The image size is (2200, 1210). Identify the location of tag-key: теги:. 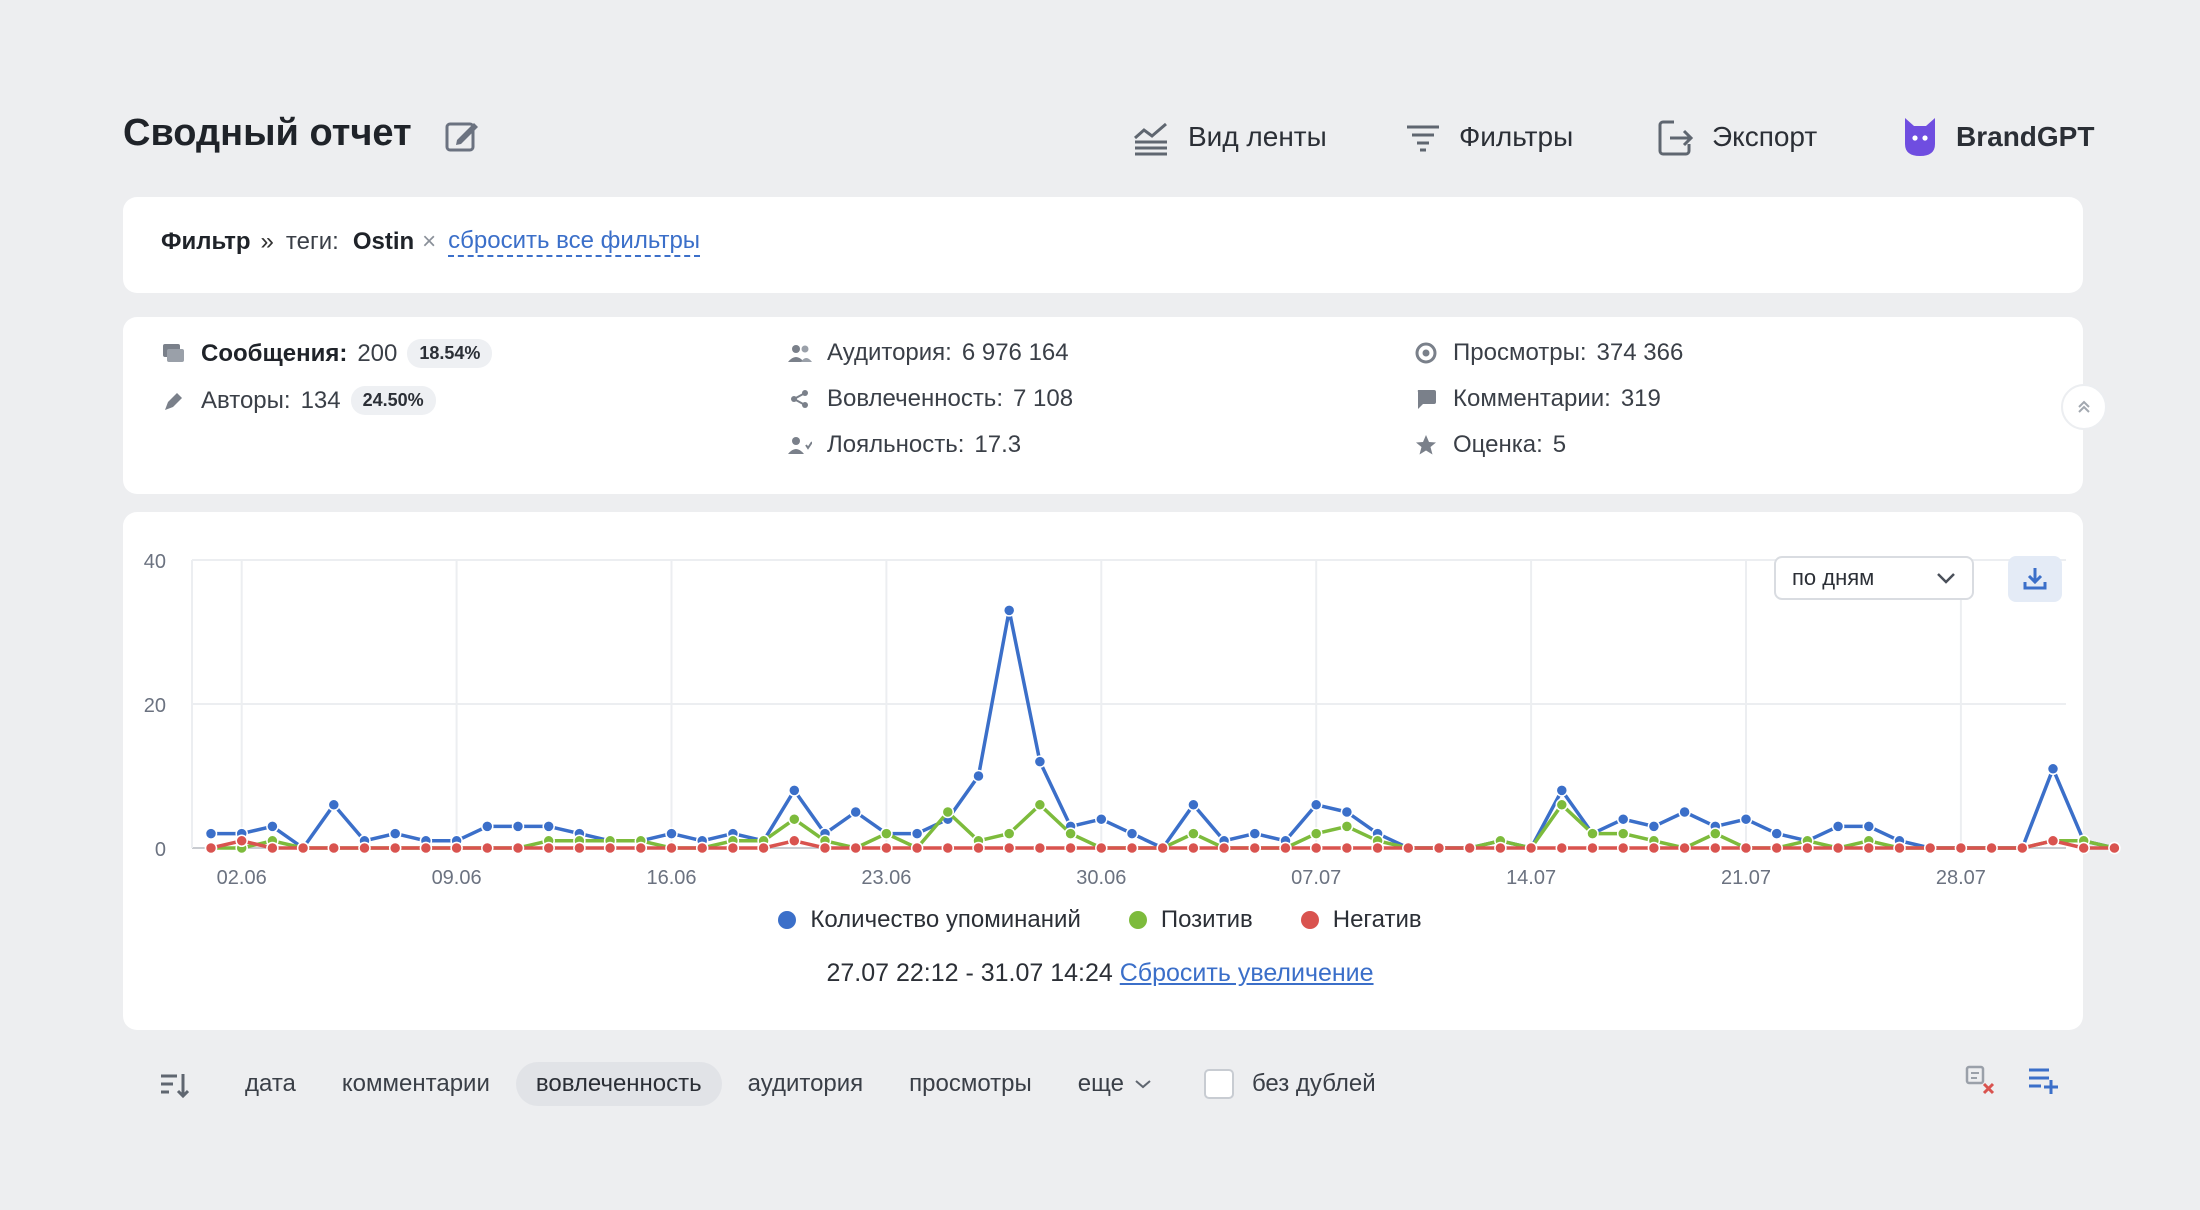
(312, 241).